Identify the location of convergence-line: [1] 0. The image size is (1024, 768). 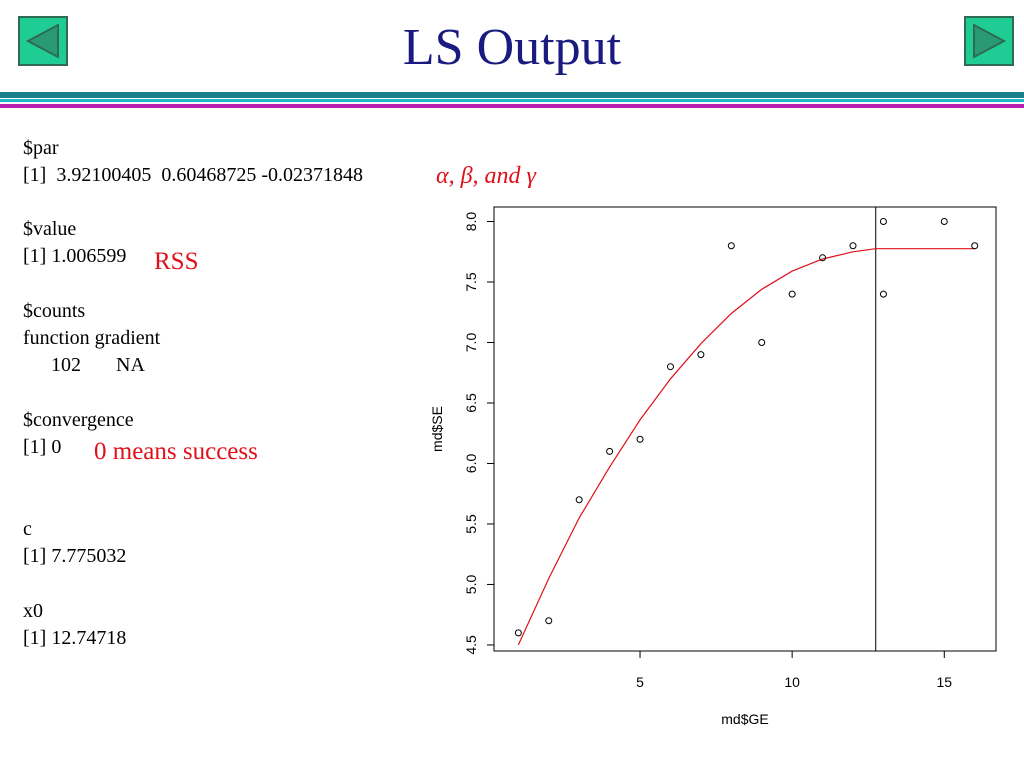
(42, 447).